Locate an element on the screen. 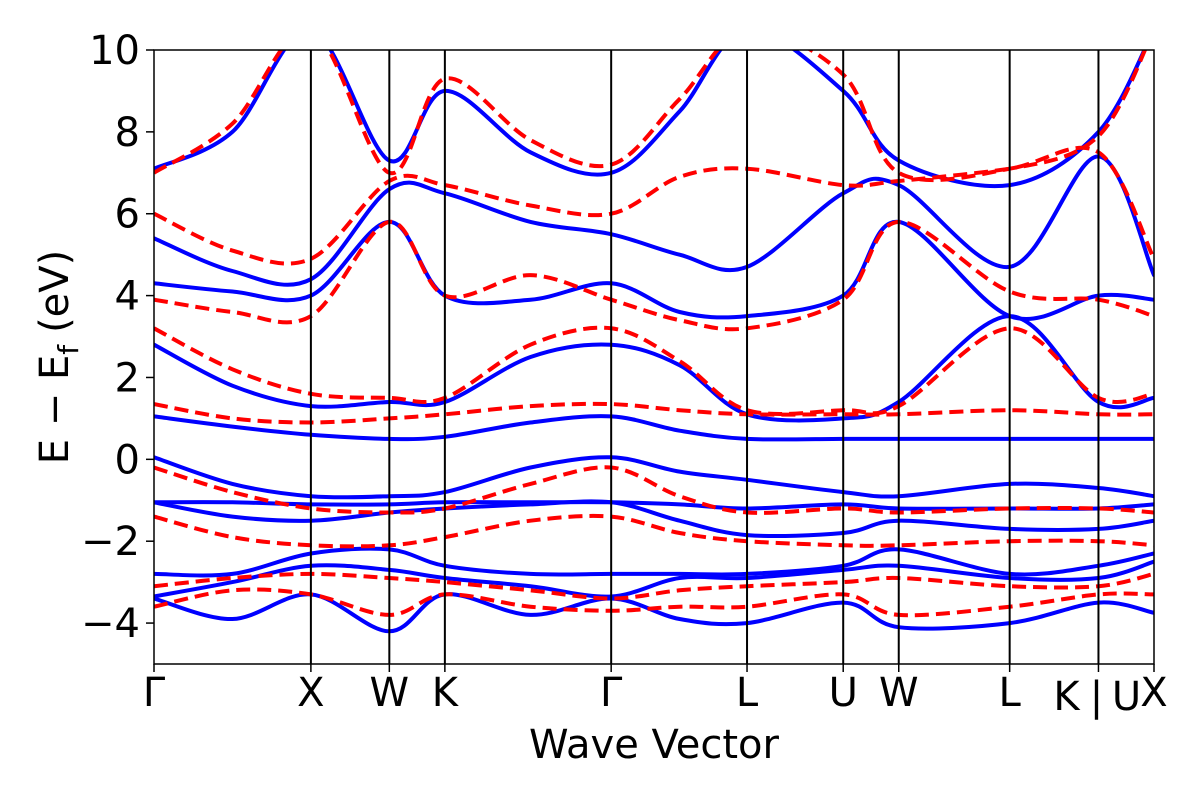 The height and width of the screenshot is (800, 1200). y-axis-label: E − Ef (eV) is located at coordinates (58, 357).